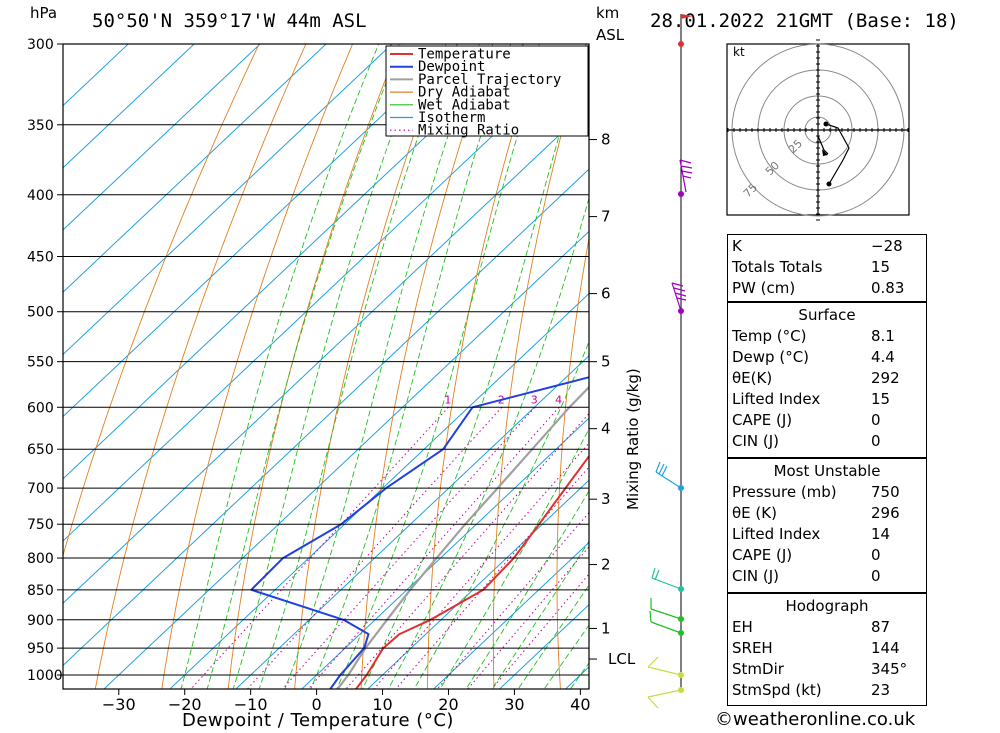 This screenshot has height=733, width=1000. I want to click on stat-label: CAPE (J), so click(762, 420).